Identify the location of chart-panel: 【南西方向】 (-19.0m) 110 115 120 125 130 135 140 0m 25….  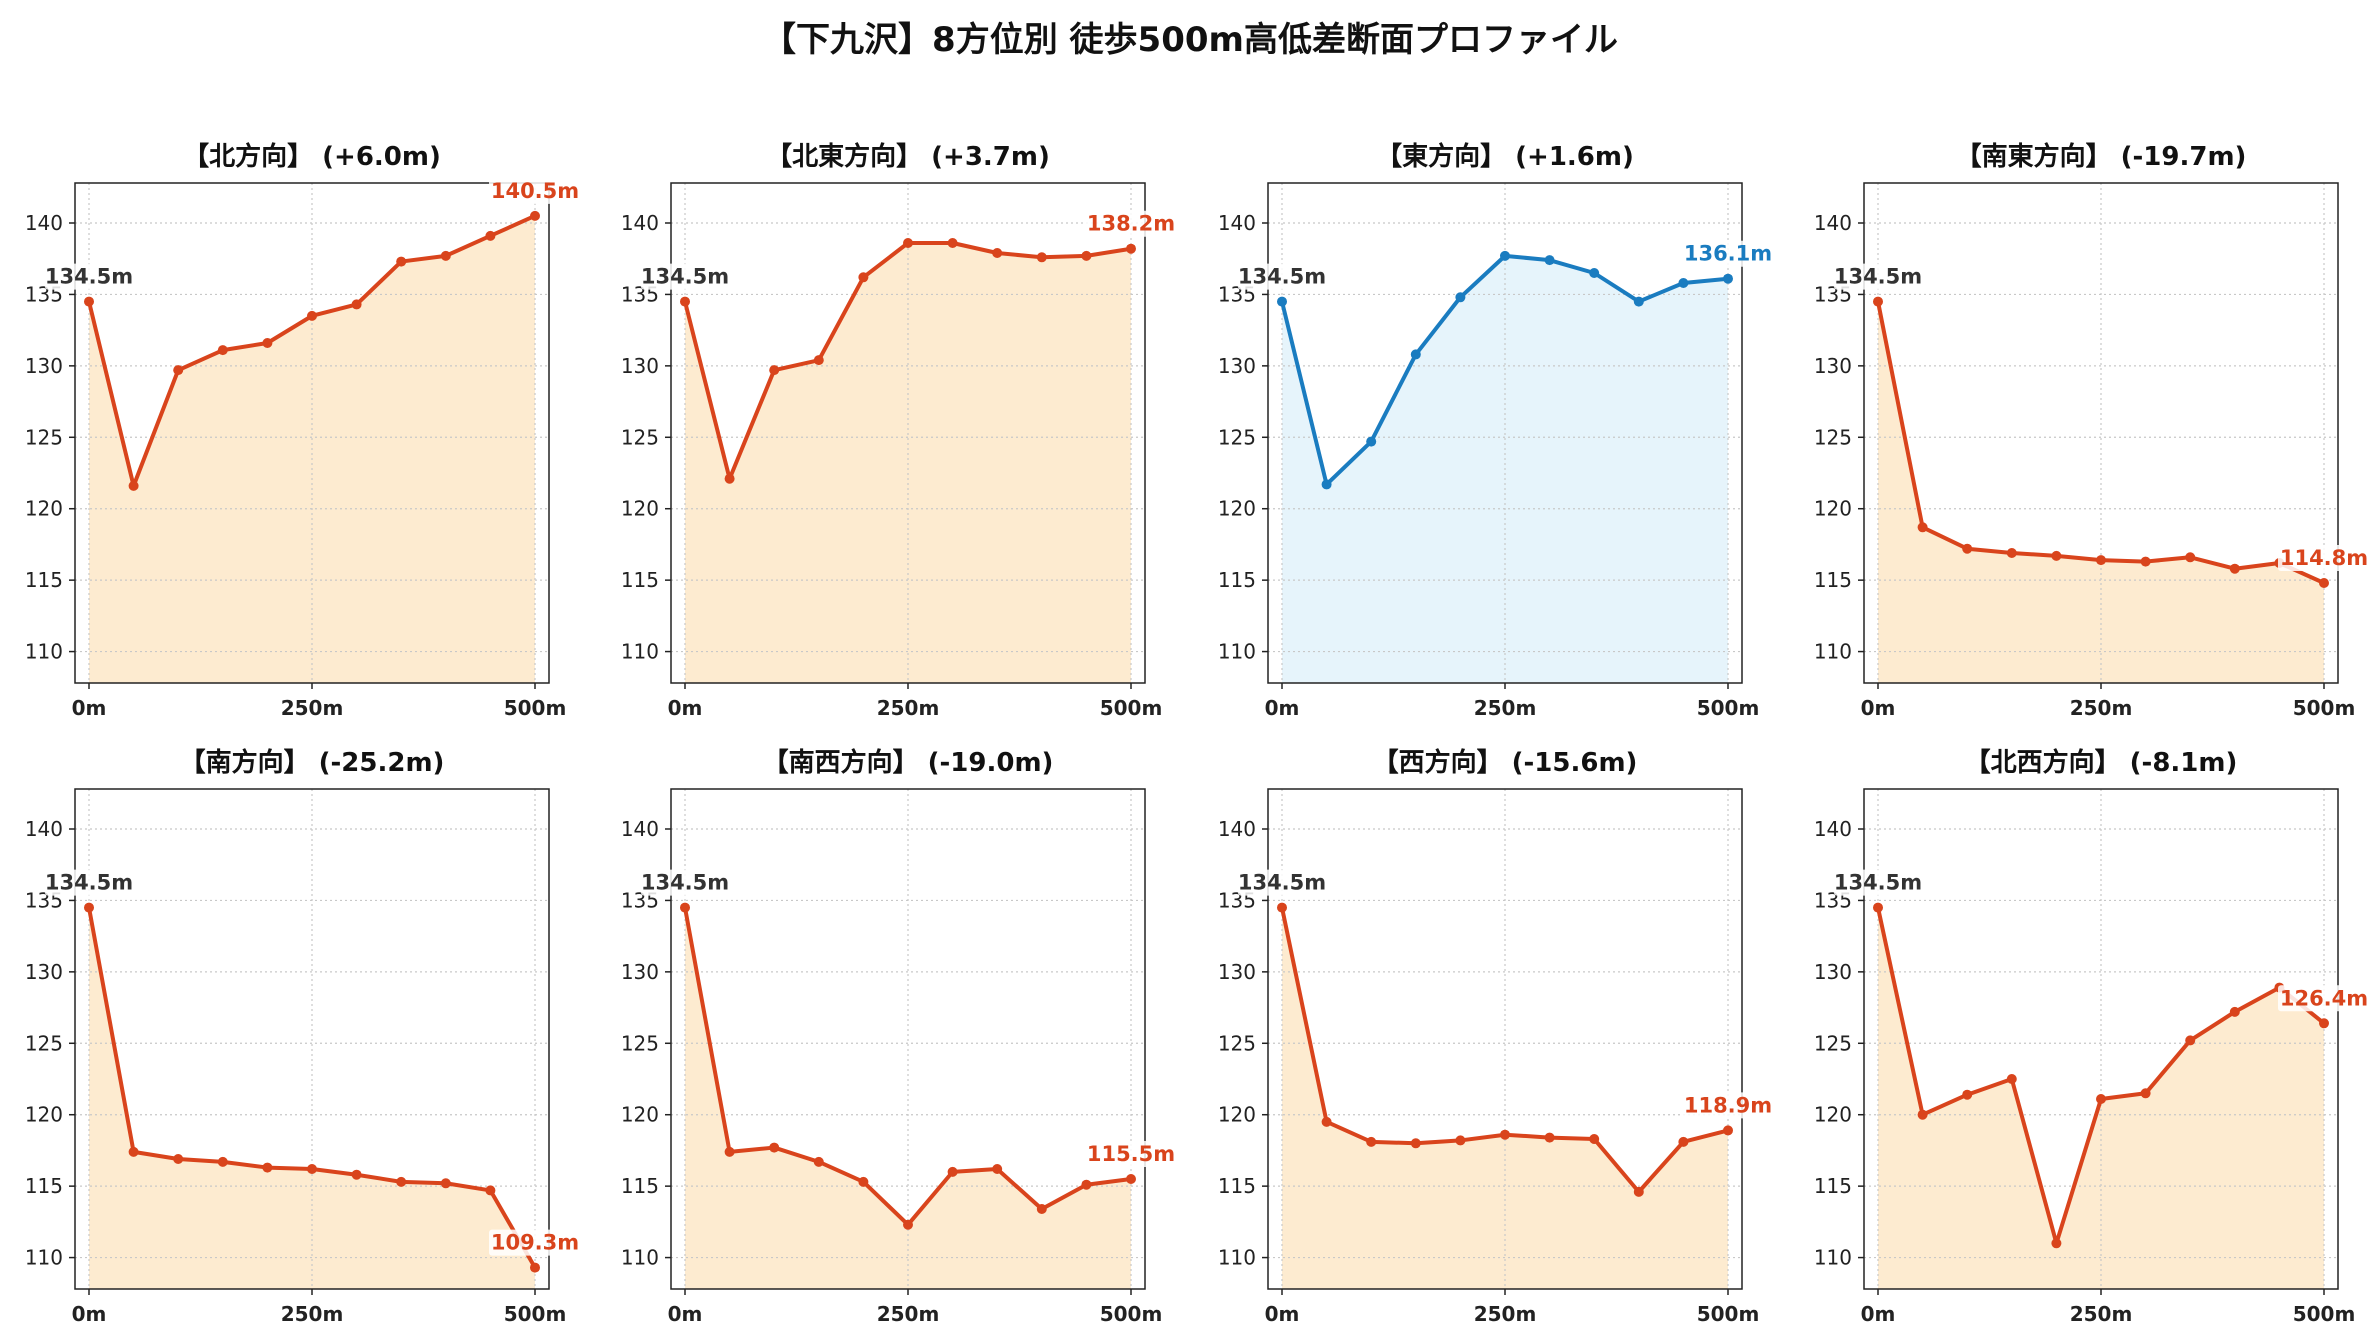
(896, 1030).